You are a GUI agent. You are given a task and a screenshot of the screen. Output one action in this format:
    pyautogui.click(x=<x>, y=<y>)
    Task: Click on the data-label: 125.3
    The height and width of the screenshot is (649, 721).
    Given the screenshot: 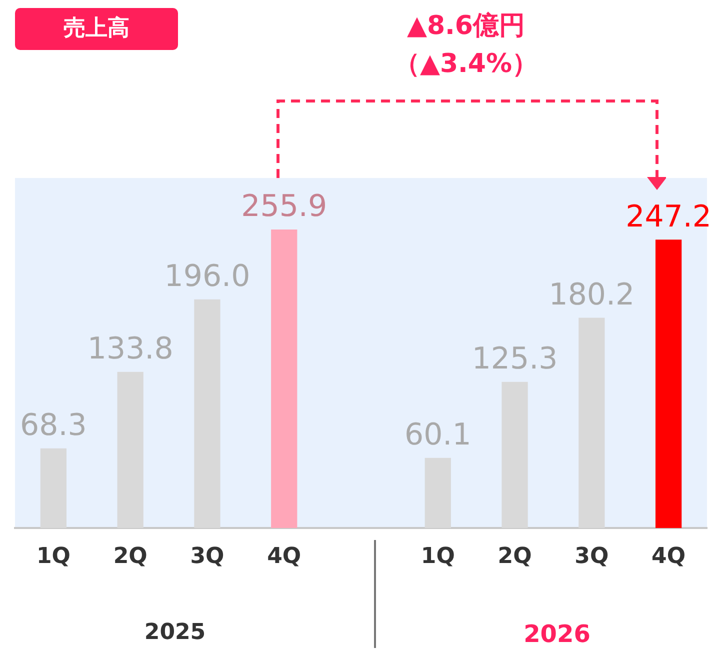 What is the action you would take?
    pyautogui.click(x=515, y=359)
    